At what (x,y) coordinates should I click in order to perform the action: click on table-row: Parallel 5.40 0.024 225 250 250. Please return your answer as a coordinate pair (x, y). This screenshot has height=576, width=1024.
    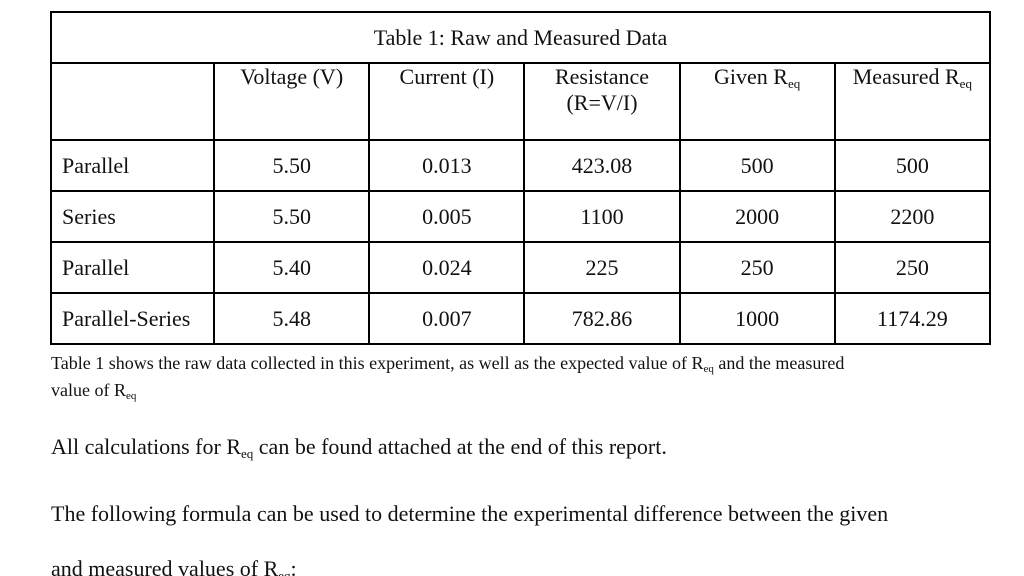
    Looking at the image, I should click on (520, 267).